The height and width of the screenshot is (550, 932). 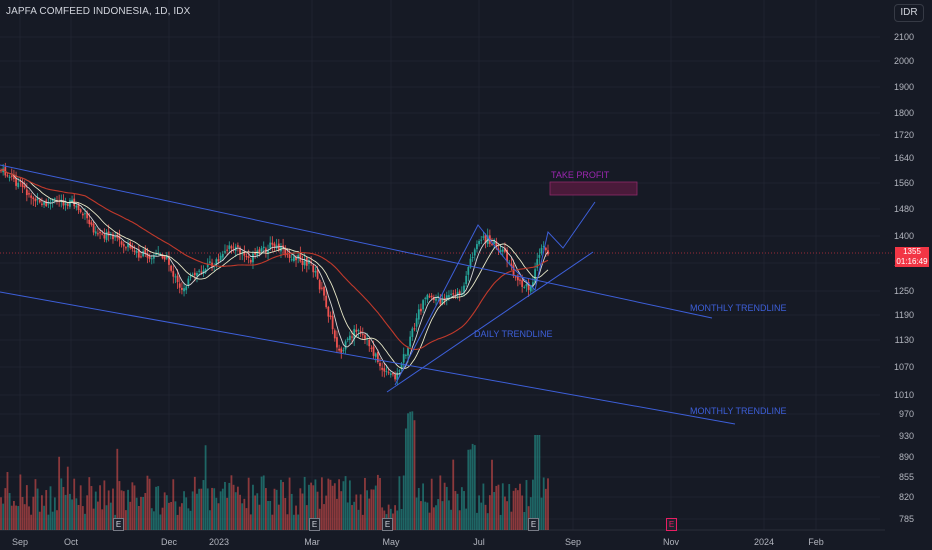 What do you see at coordinates (903, 87) in the screenshot?
I see `price-tick: 1900` at bounding box center [903, 87].